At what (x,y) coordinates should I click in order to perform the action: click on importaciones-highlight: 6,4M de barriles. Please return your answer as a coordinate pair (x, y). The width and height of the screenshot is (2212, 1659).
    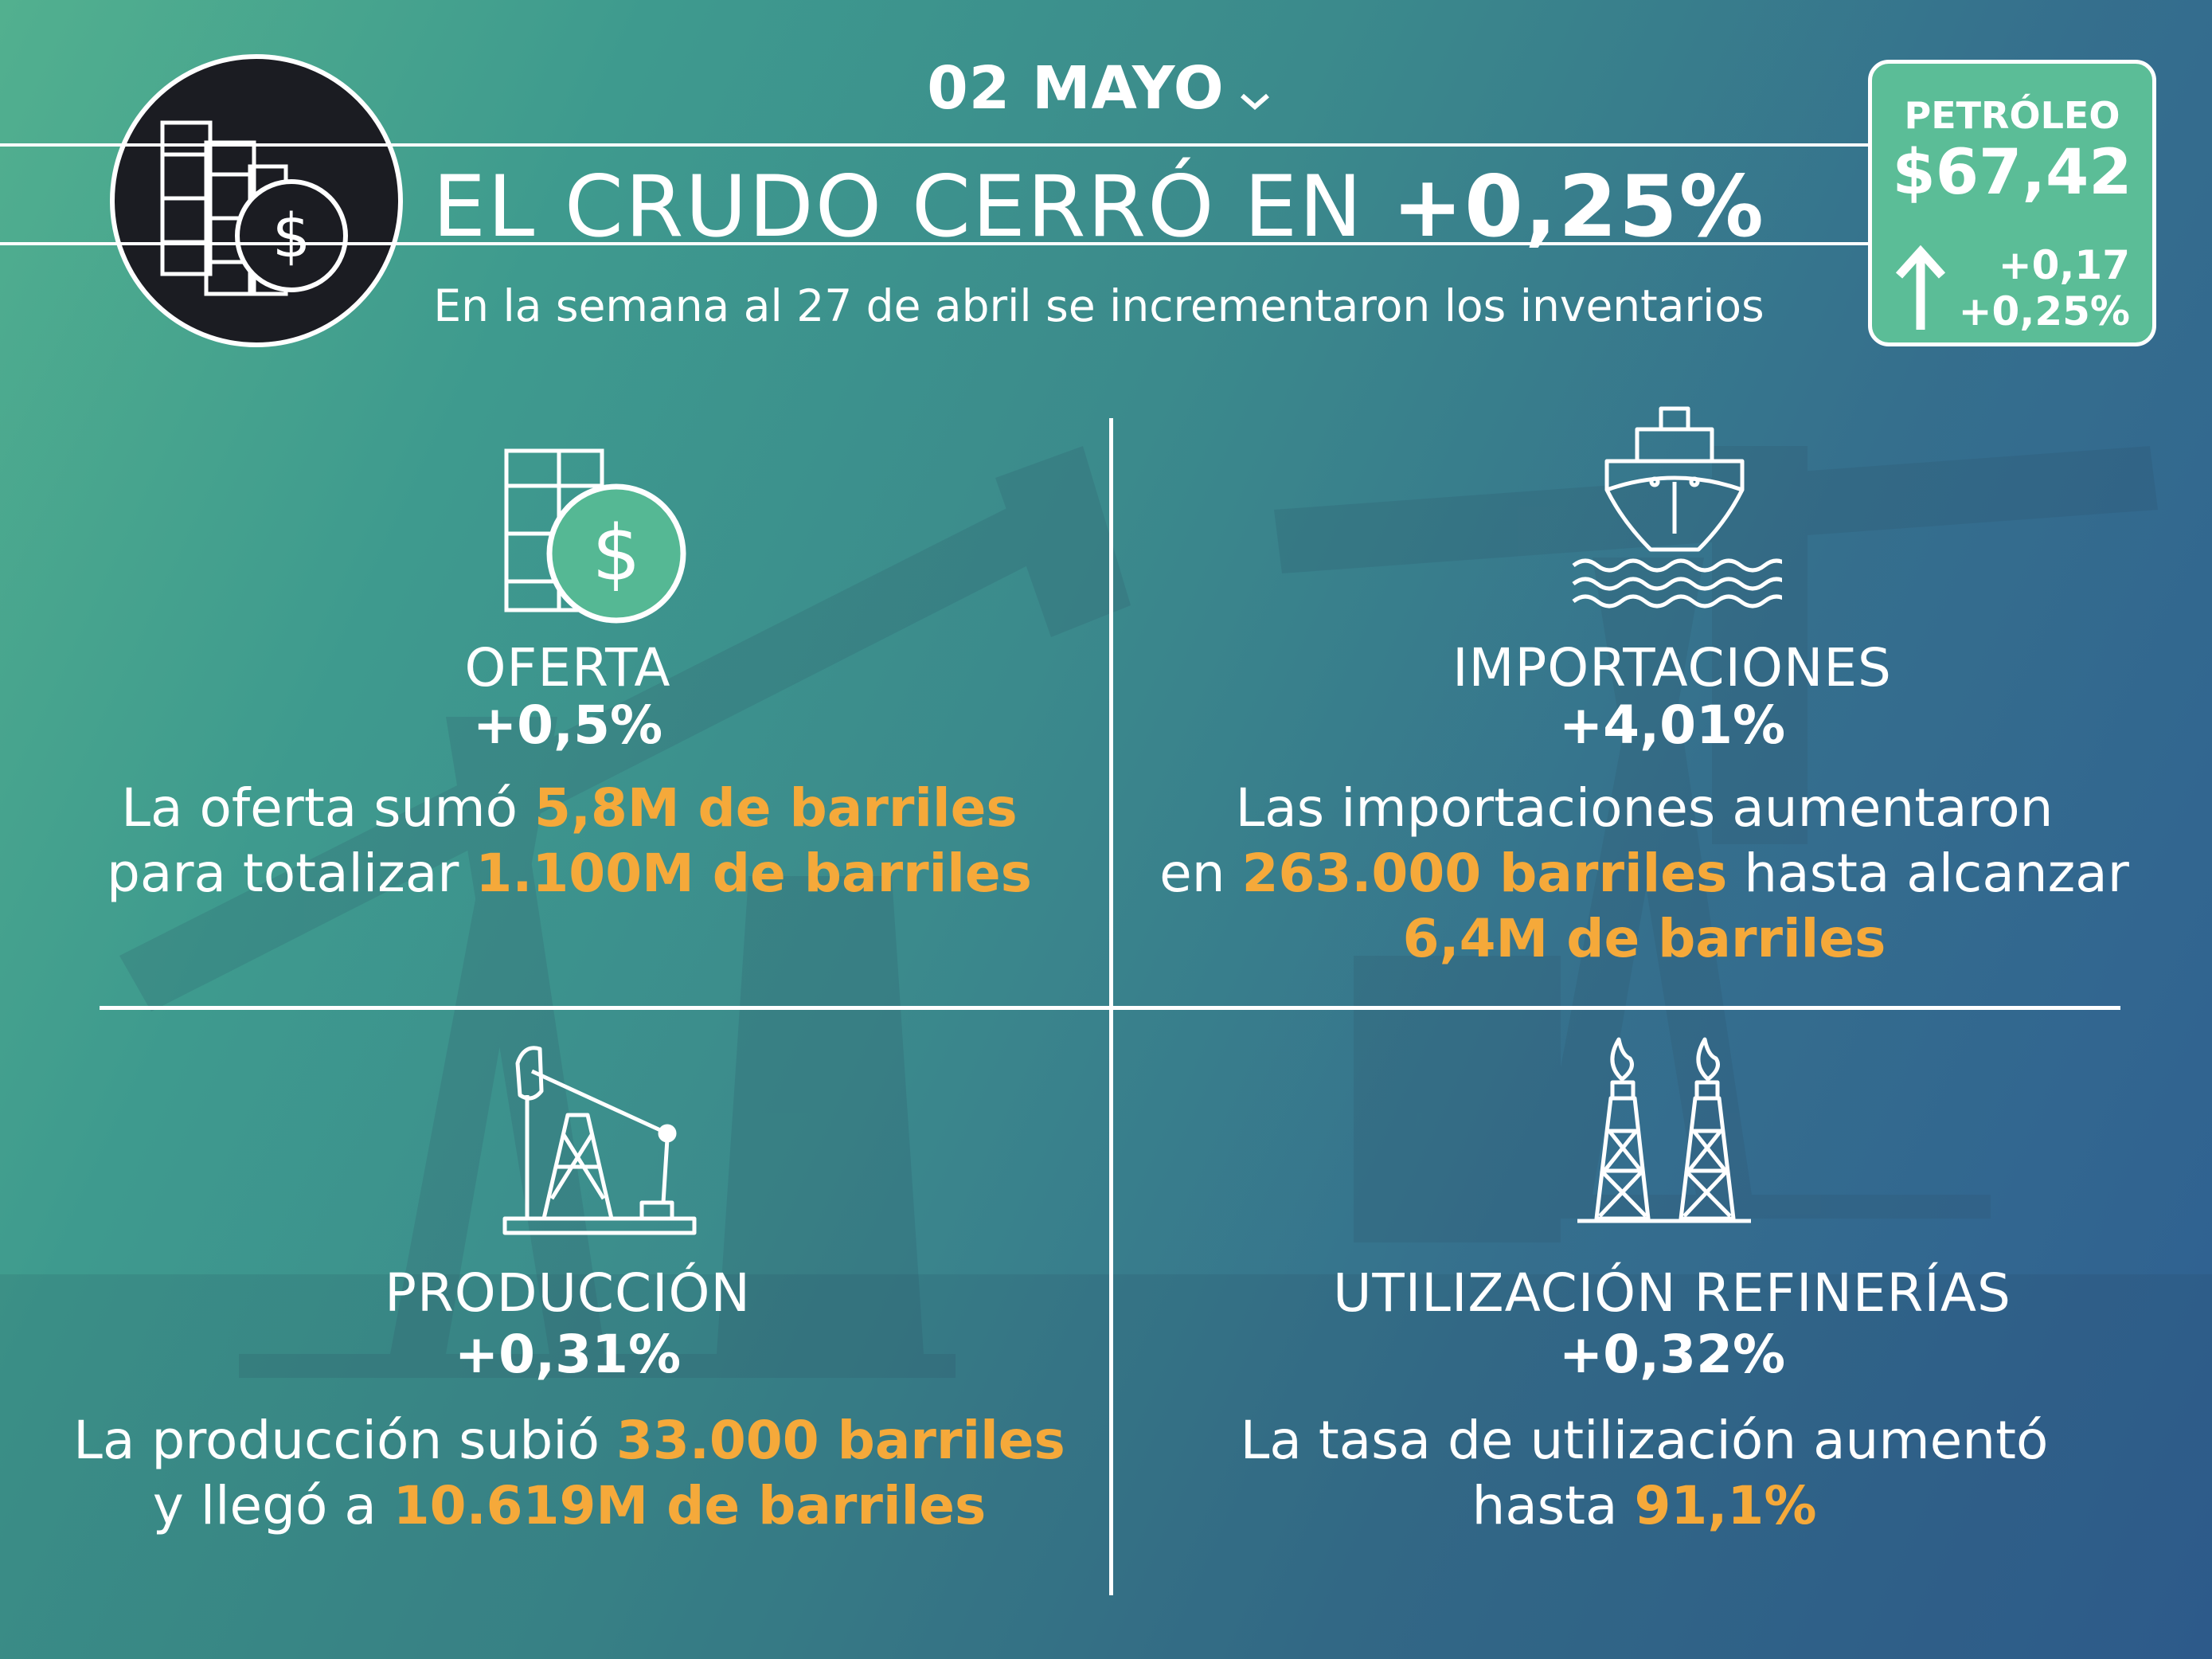
    Looking at the image, I should click on (1644, 938).